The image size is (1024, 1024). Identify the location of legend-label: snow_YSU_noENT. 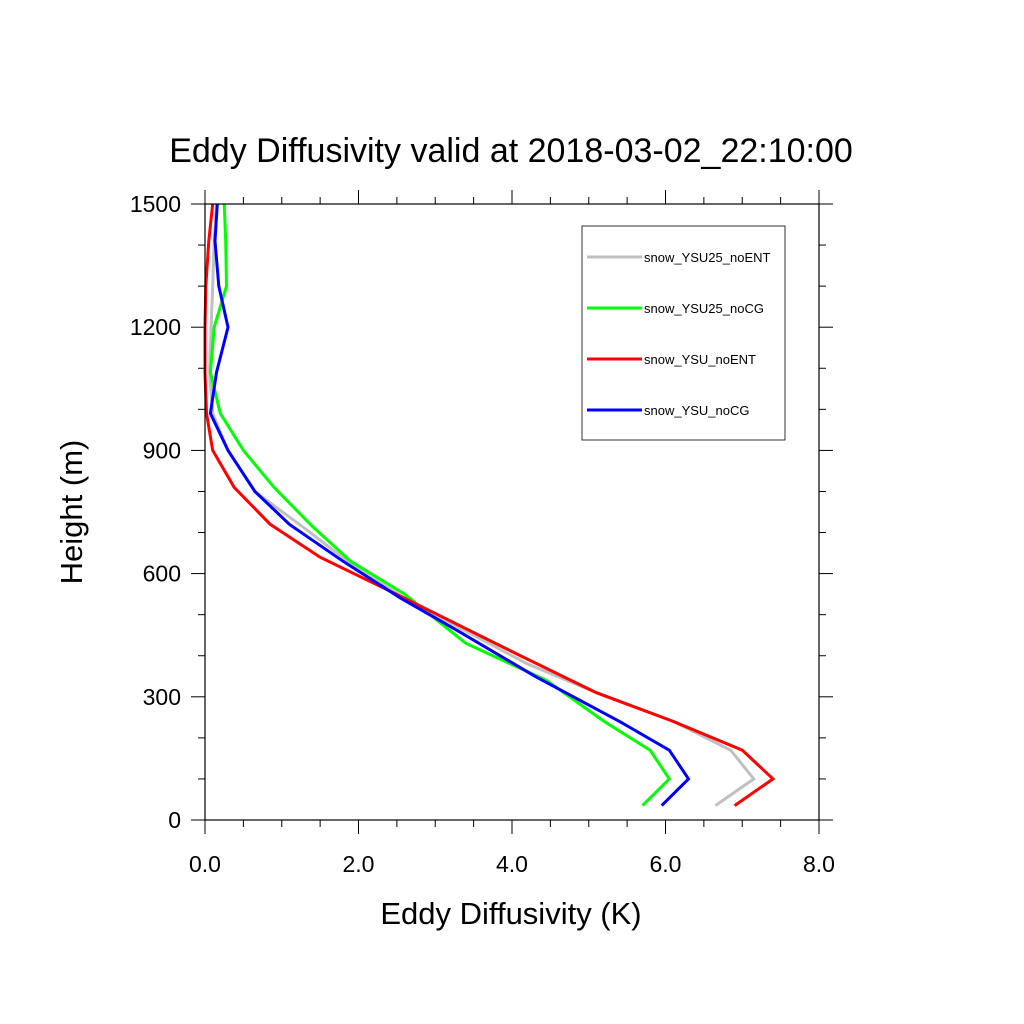
(700, 359).